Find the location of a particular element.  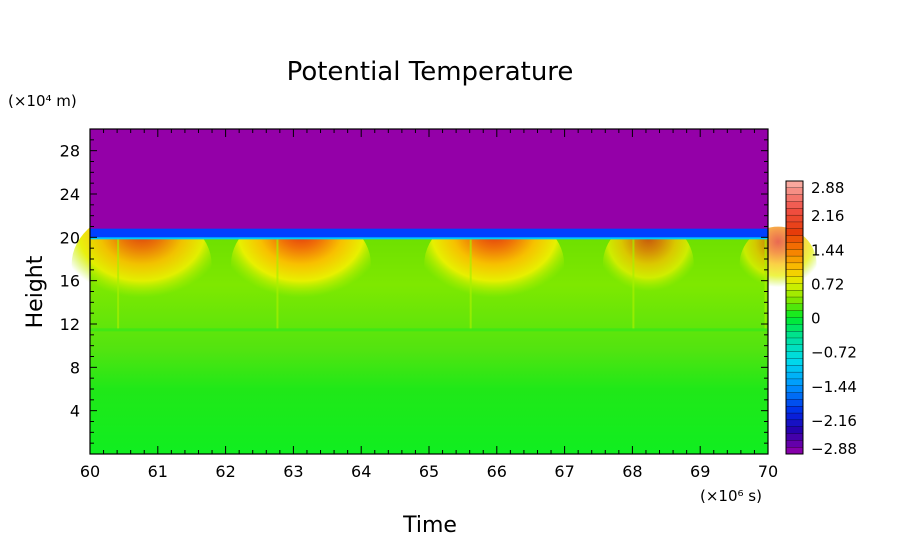

colorbar-frame is located at coordinates (794, 317).